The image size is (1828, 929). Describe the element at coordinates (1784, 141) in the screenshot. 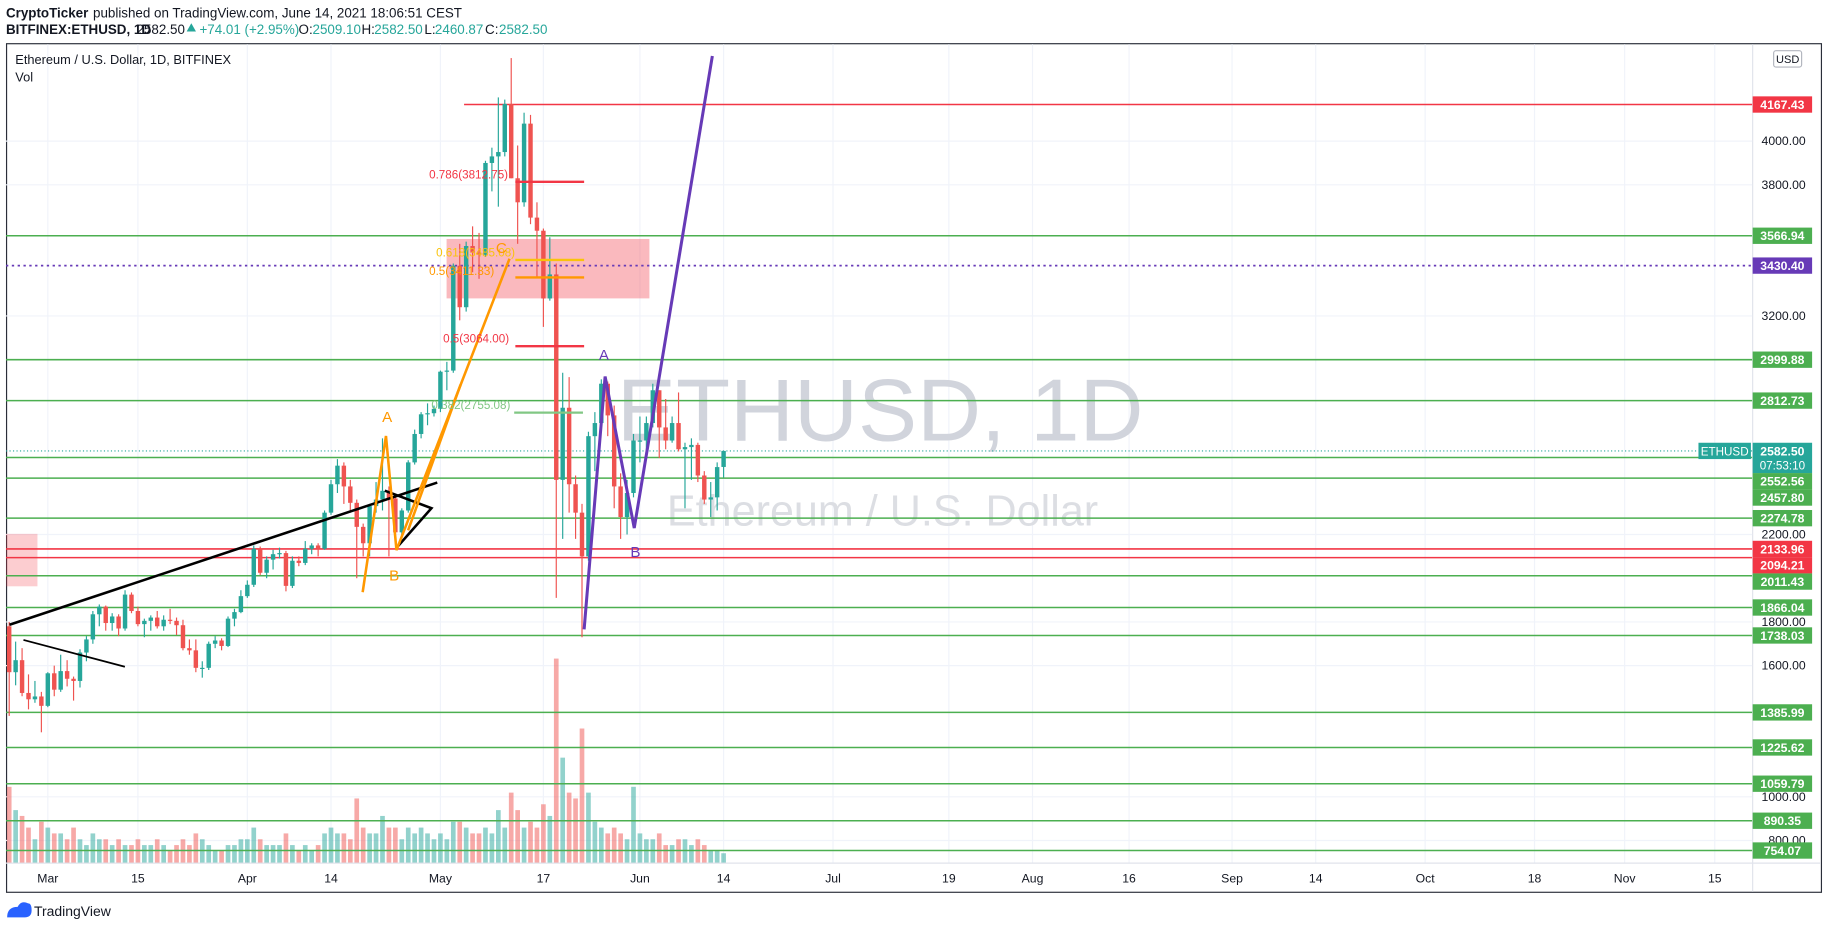

I see `y-tick-label: 4000.00` at that location.